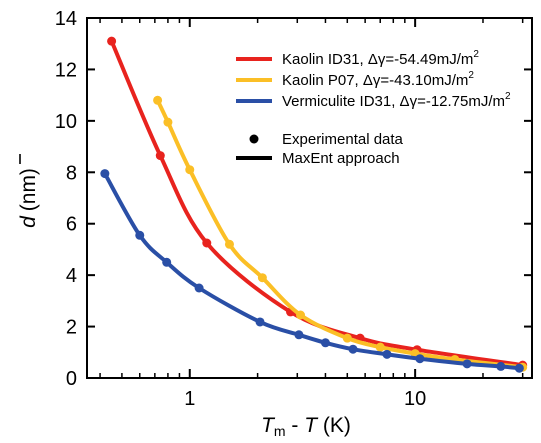 The width and height of the screenshot is (541, 443). I want to click on legend-label-kaolin-p07: Kaolin P07, Δγ=-43.10mJ/m2, so click(378, 79).